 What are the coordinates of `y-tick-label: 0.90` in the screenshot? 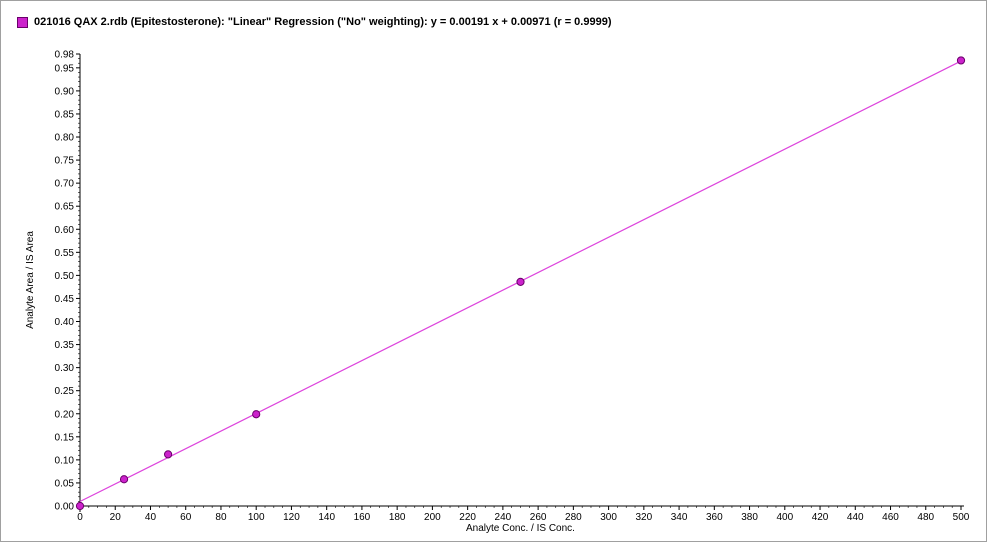 It's located at (65, 91).